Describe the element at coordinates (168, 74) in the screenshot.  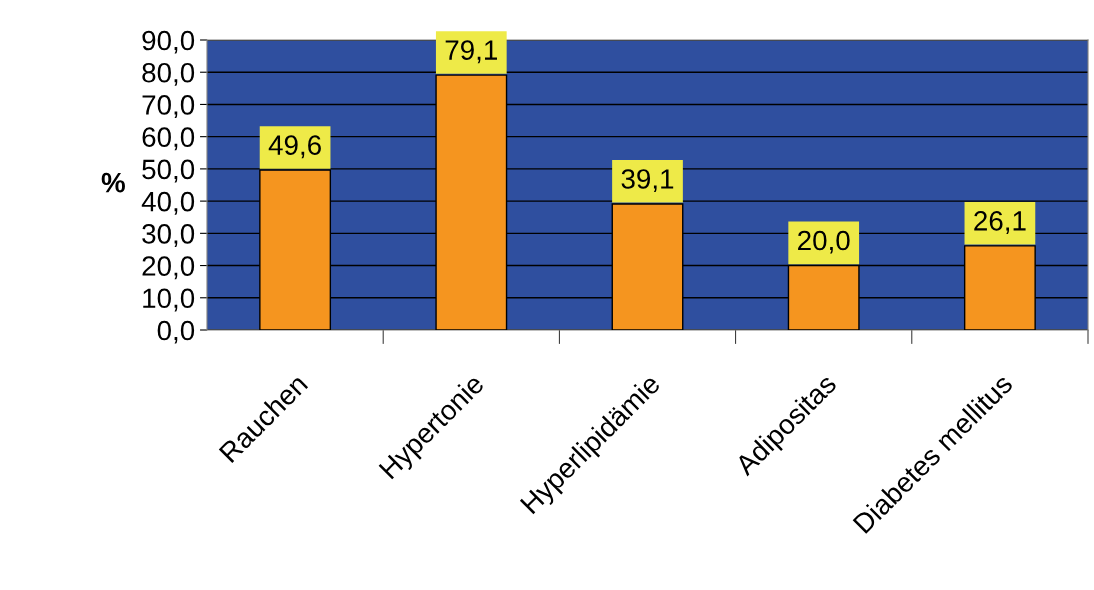
I see `y-tick-label: 80,0` at that location.